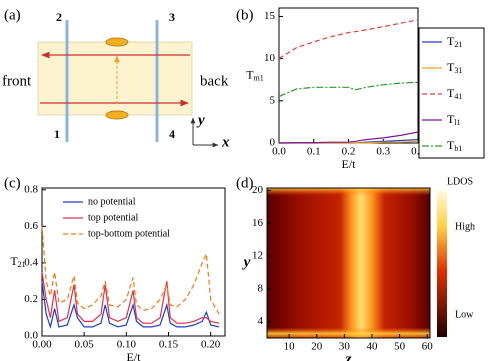 The height and width of the screenshot is (361, 491). Describe the element at coordinates (172, 17) in the screenshot. I see `lead-label: 3` at that location.